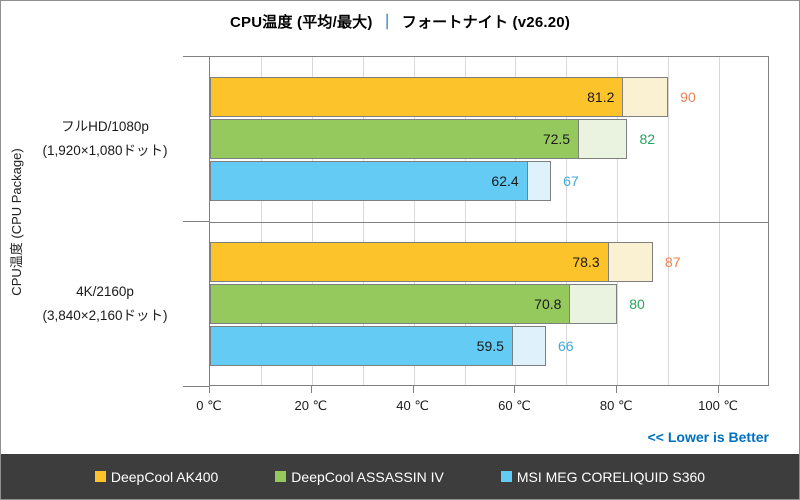 The width and height of the screenshot is (800, 500). Describe the element at coordinates (616, 405) in the screenshot. I see `x-axis-tick-label: 80 ℃` at that location.